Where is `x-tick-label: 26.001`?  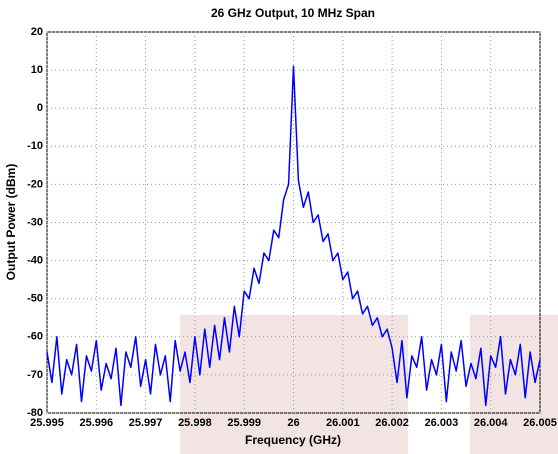 x-tick-label: 26.001 is located at coordinates (343, 423).